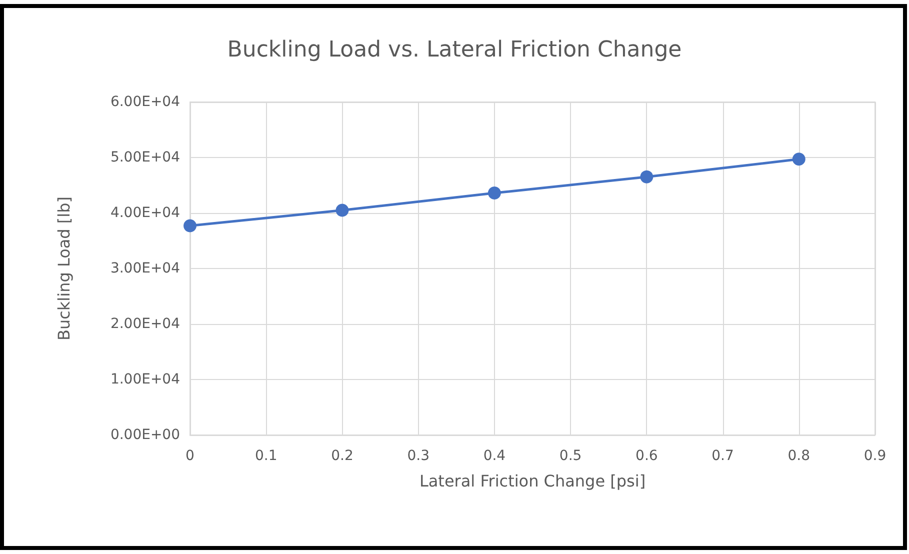 Image resolution: width=909 pixels, height=554 pixels. Describe the element at coordinates (532, 481) in the screenshot. I see `x-axis-title: Lateral Friction Change [psi]` at that location.